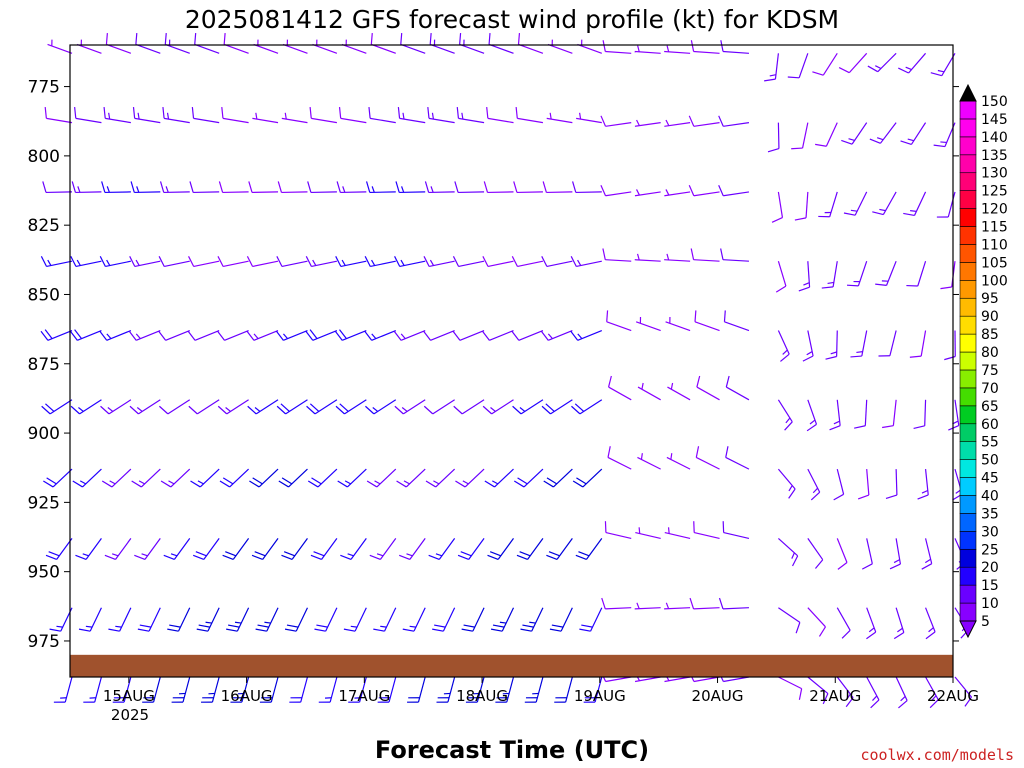 The width and height of the screenshot is (1024, 768). Describe the element at coordinates (990, 335) in the screenshot. I see `colorbar-tick-label: 85` at that location.